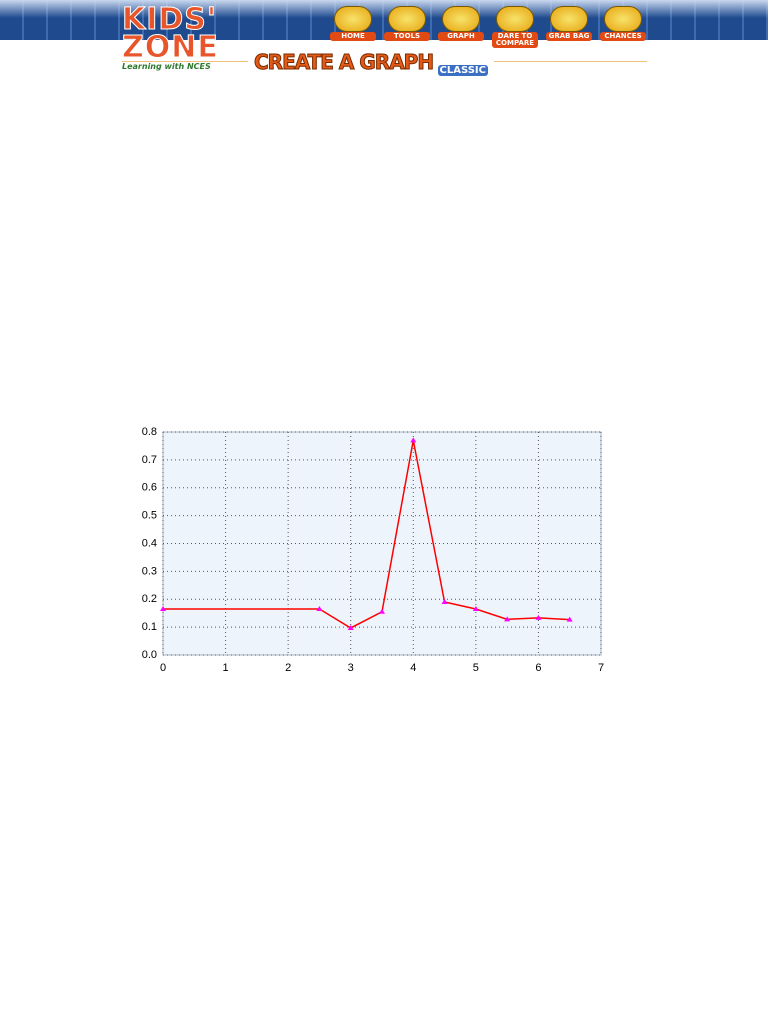 Image resolution: width=768 pixels, height=1024 pixels. What do you see at coordinates (366, 534) in the screenshot?
I see `line` at bounding box center [366, 534].